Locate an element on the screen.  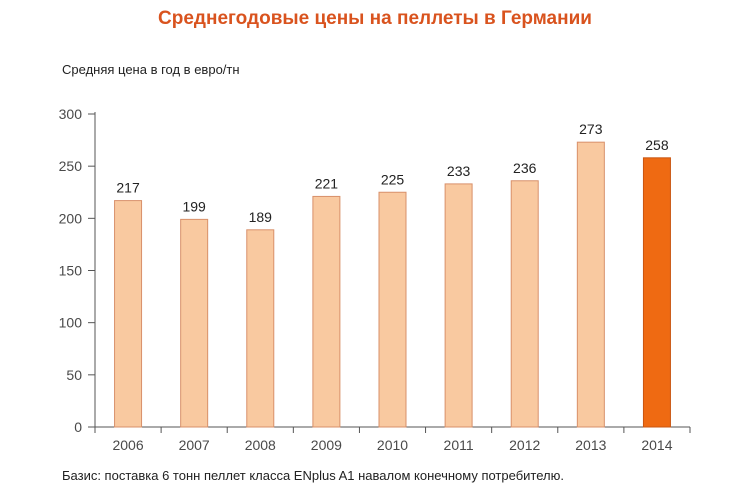
value-label-2008: 189 is located at coordinates (261, 217).